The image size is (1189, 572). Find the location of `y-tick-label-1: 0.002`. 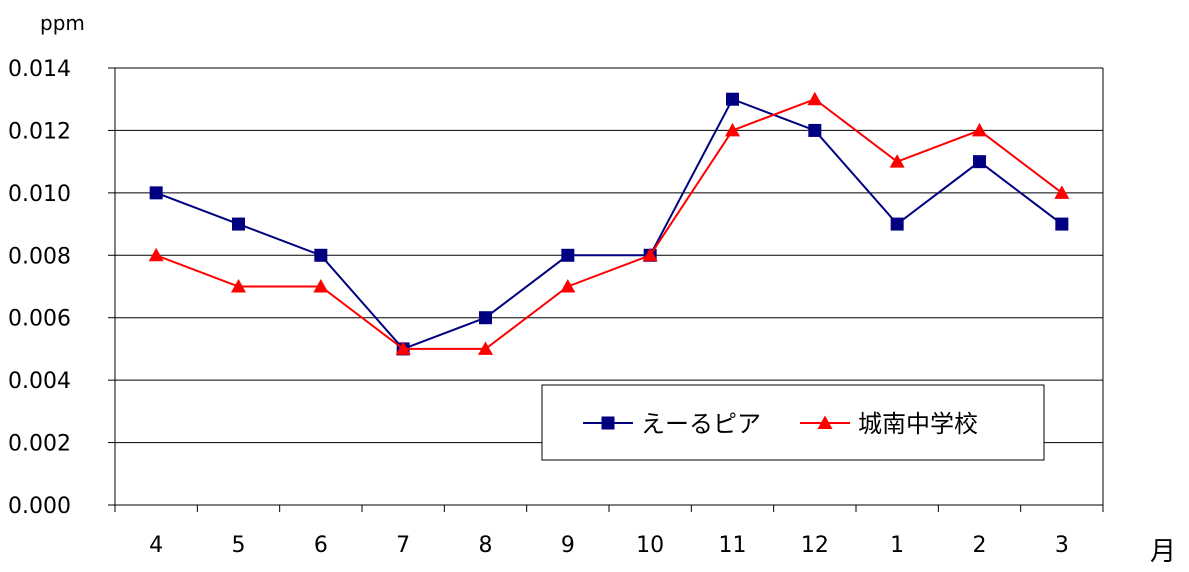

y-tick-label-1: 0.002 is located at coordinates (39, 444).